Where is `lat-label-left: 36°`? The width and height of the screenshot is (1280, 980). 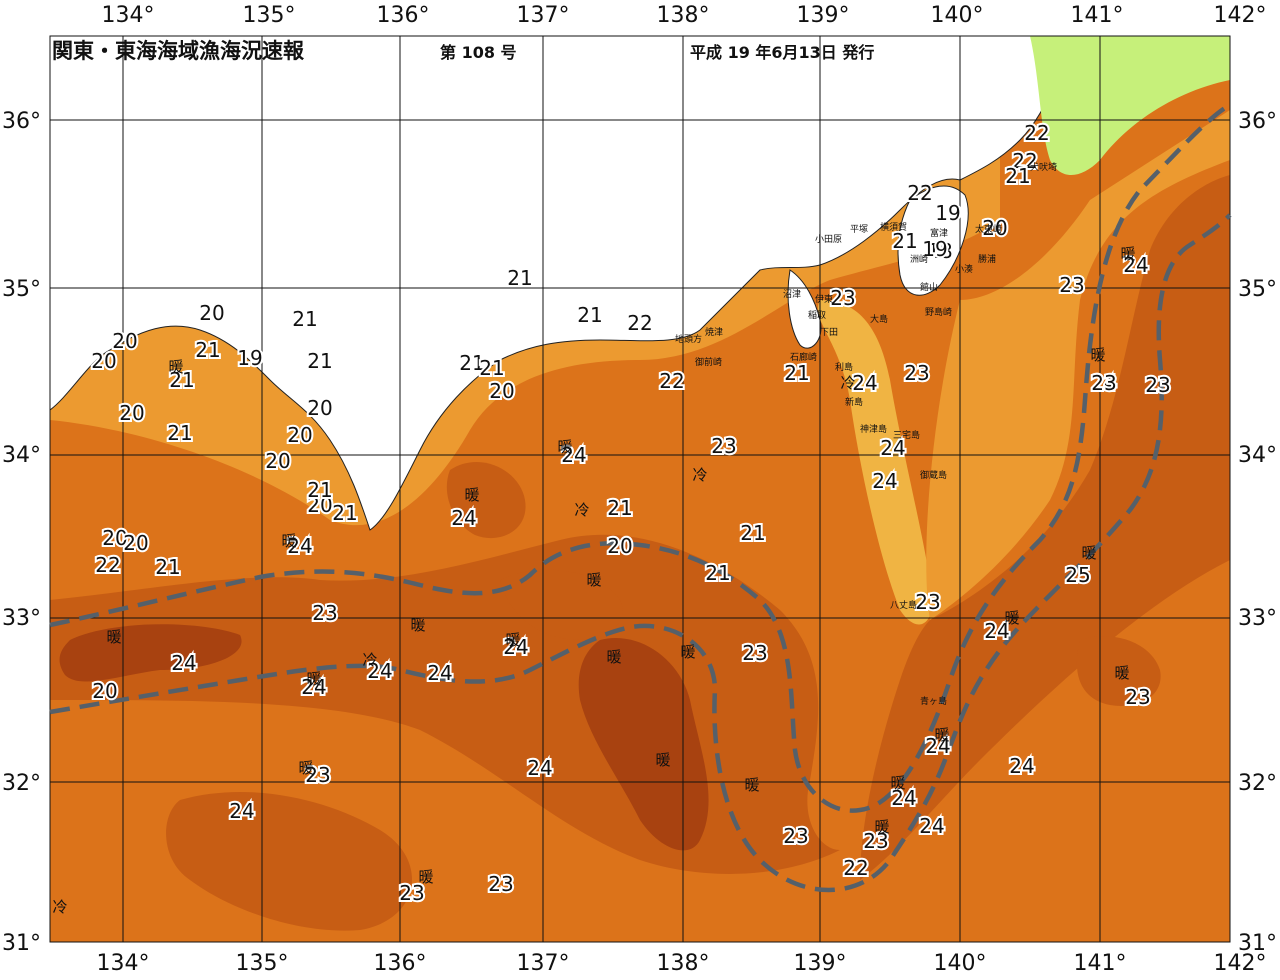 lat-label-left: 36° is located at coordinates (21, 121).